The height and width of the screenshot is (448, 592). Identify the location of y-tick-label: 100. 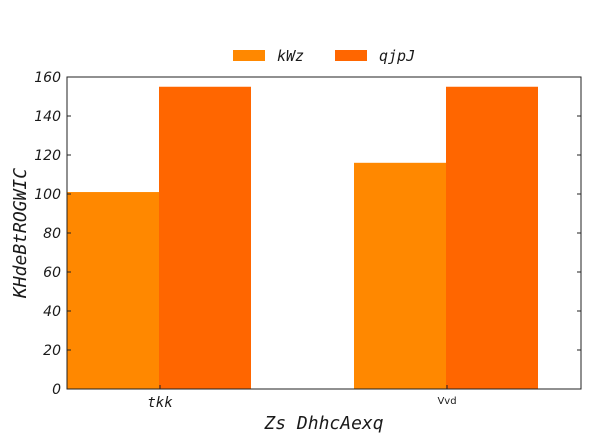
(47, 195).